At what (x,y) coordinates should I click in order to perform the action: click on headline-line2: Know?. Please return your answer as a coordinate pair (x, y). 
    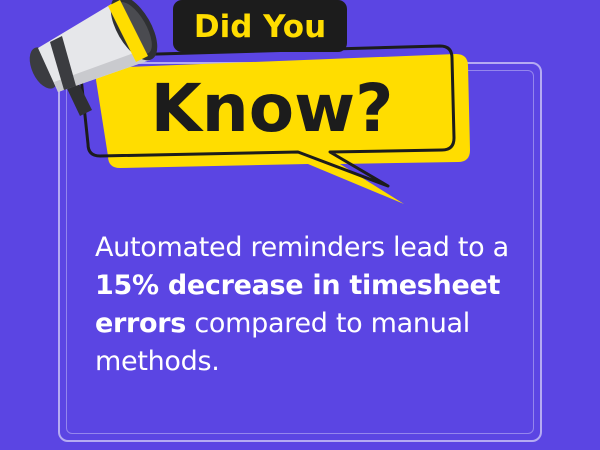
    Looking at the image, I should click on (272, 108).